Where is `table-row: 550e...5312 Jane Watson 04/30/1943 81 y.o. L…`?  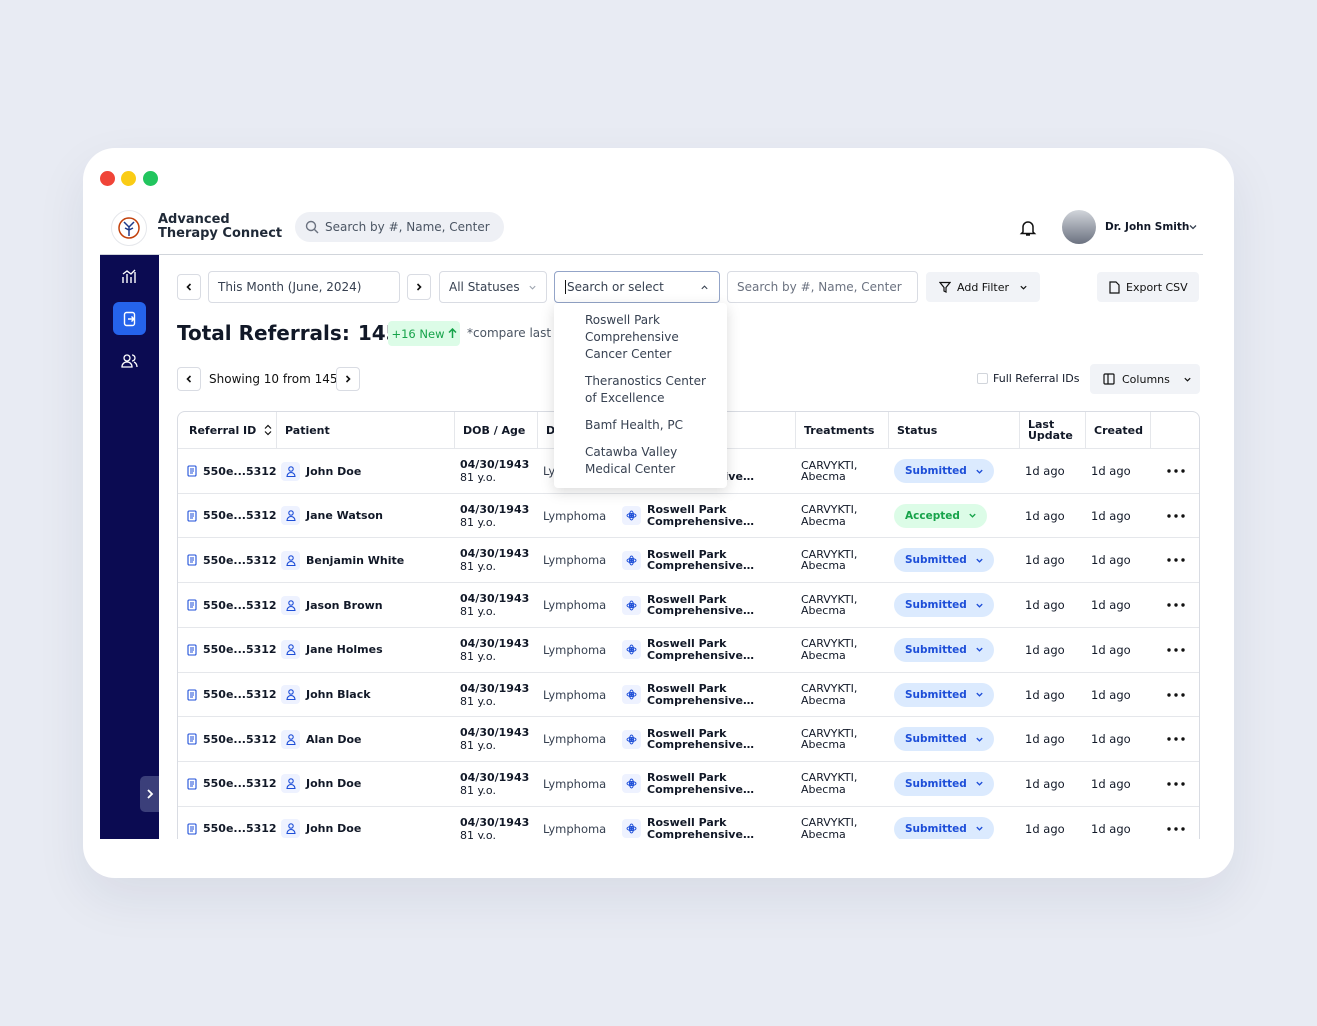 table-row: 550e...5312 Jane Watson 04/30/1943 81 y.o. L… is located at coordinates (688, 515).